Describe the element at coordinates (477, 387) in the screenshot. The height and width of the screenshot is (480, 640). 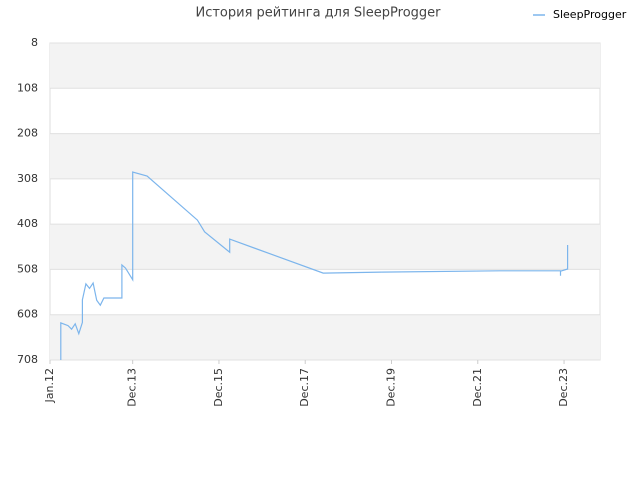
I see `x-tick-label: Dec.21` at that location.